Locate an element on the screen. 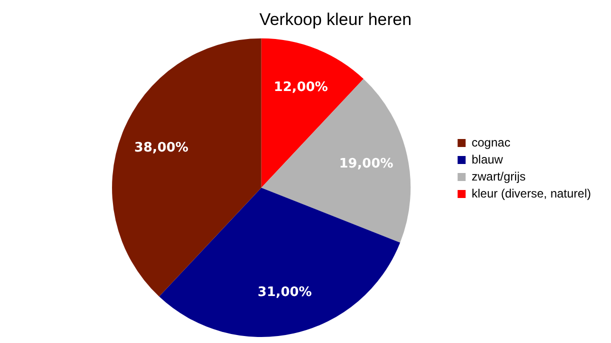 The image size is (611, 343). legend-label: blauw is located at coordinates (488, 159).